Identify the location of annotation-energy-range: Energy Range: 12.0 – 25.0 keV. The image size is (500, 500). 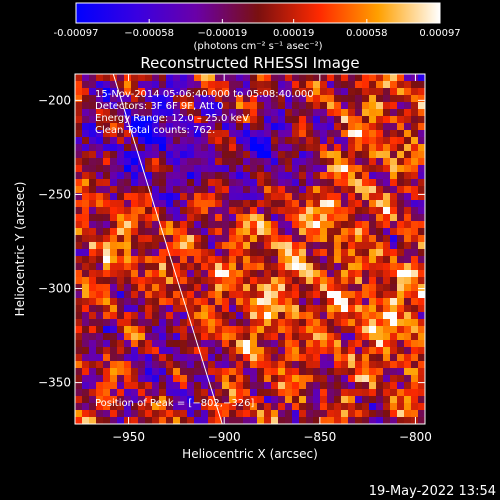
(172, 118).